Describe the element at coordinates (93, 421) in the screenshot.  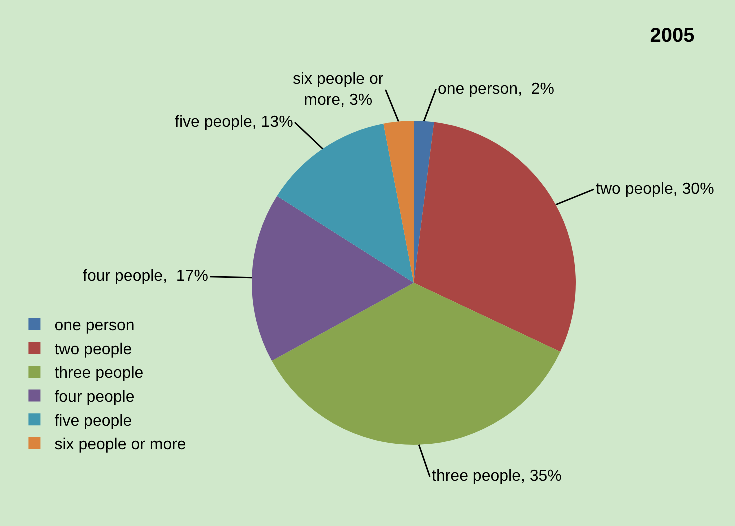
I see `legend-label: five people` at that location.